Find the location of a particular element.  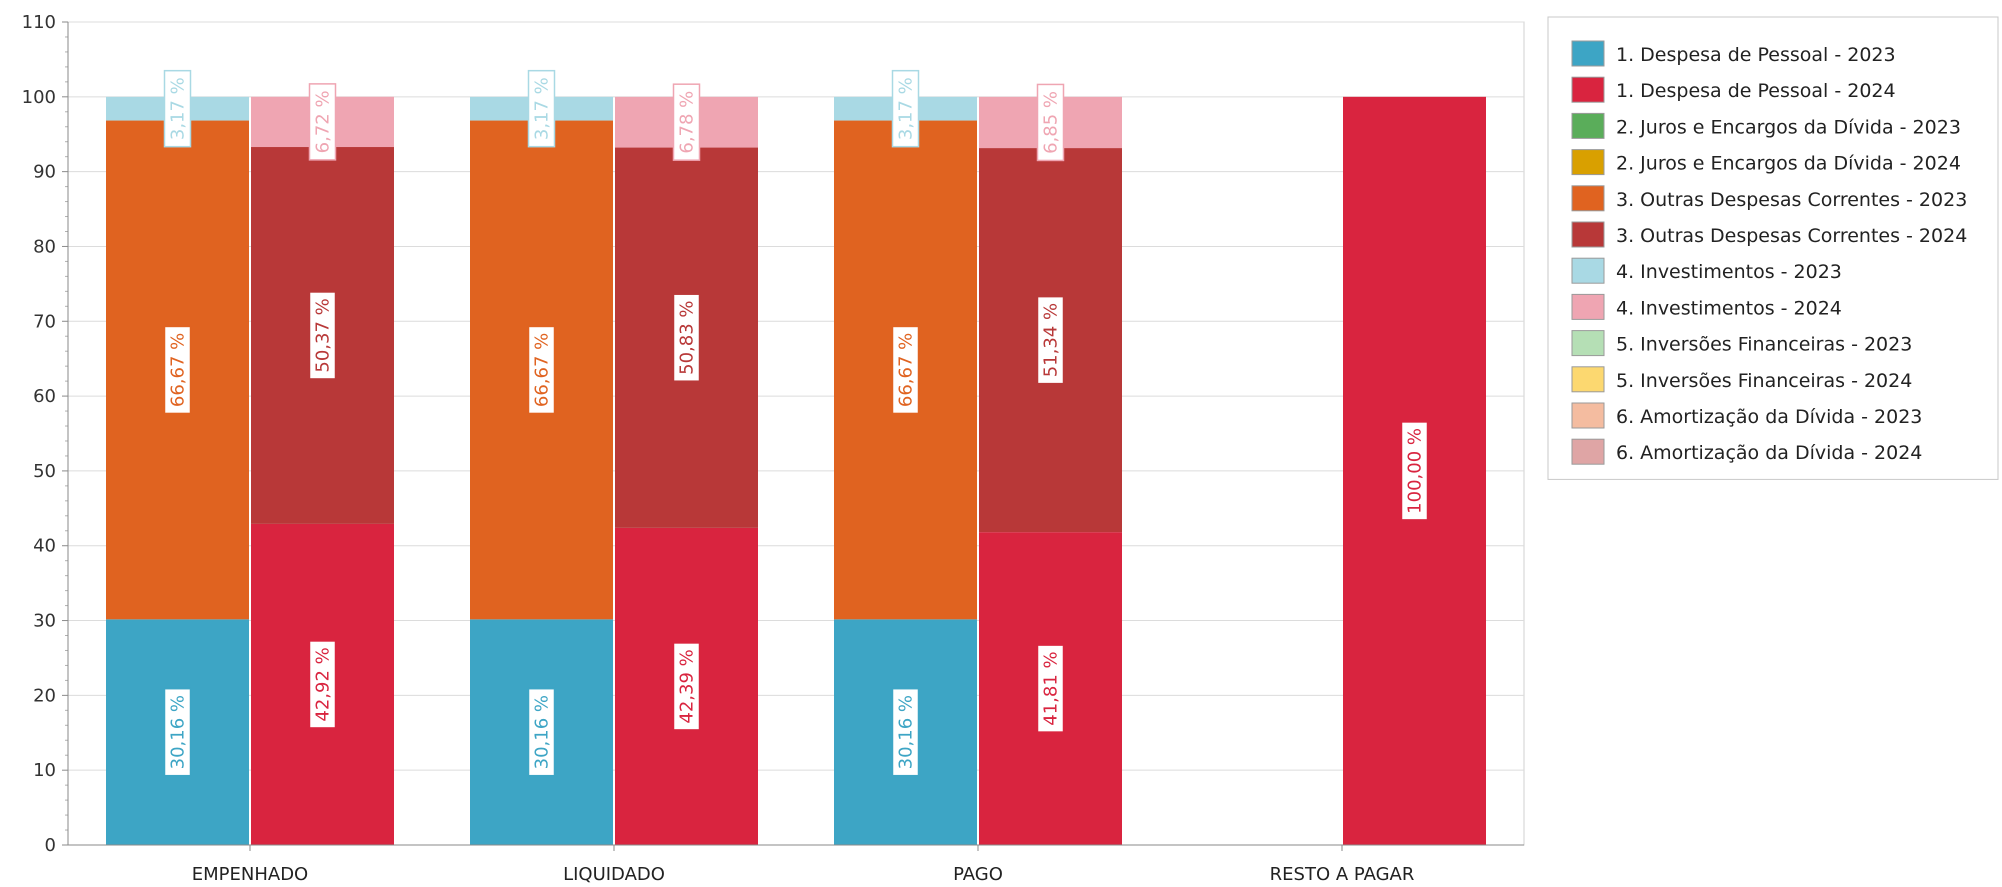

data-label-pago-4-investimentos-2024: 6,85 % is located at coordinates (1050, 122).